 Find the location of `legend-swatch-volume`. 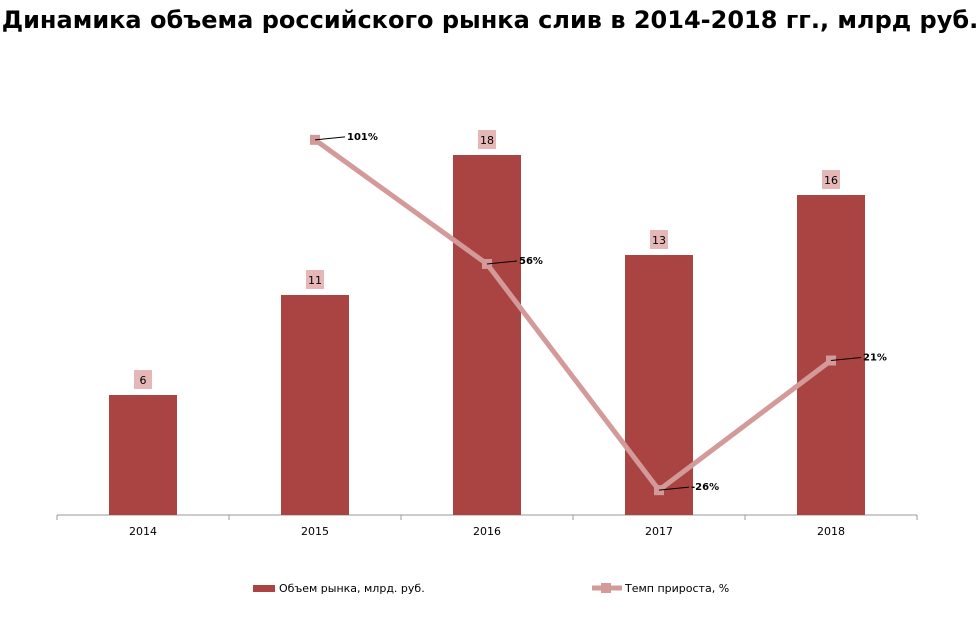

legend-swatch-volume is located at coordinates (264, 588).